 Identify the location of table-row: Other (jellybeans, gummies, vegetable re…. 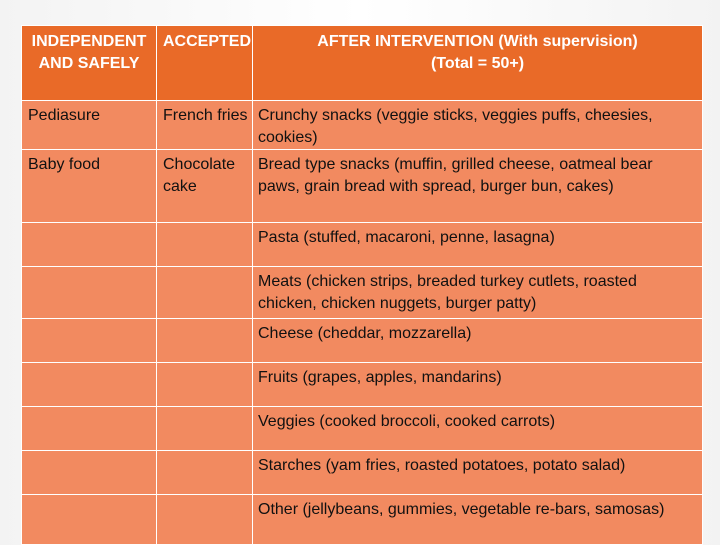
(362, 519).